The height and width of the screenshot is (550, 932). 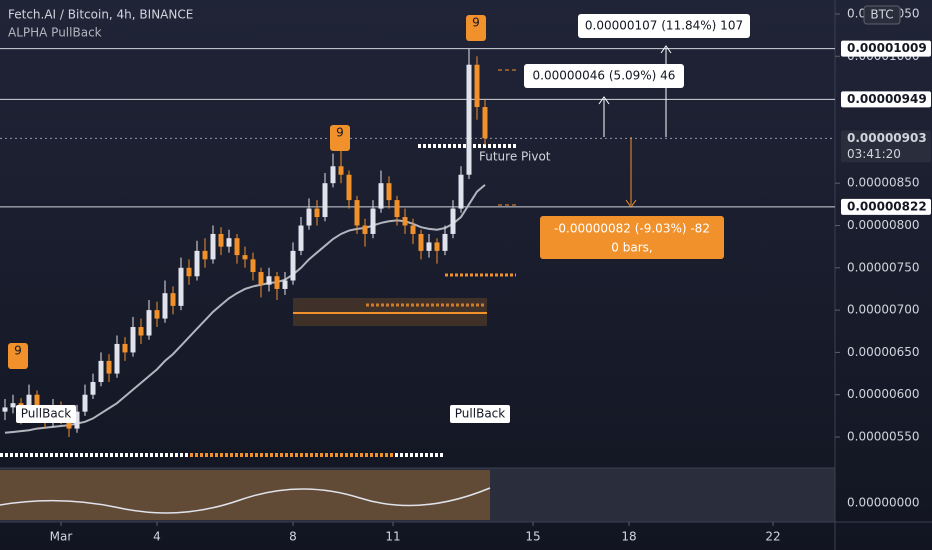 I want to click on indicator-line, so click(x=245, y=500).